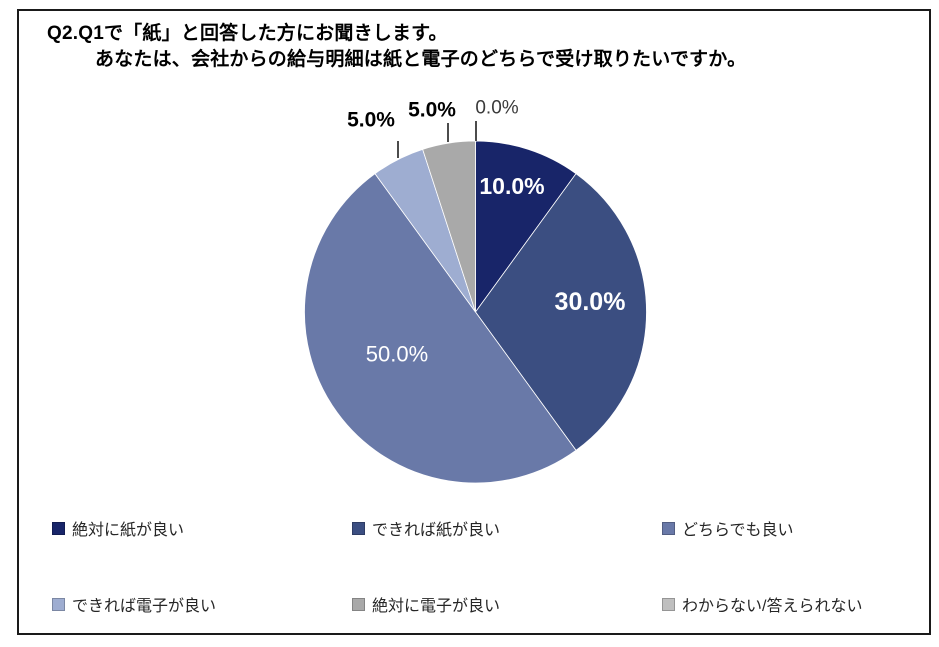  What do you see at coordinates (247, 33) in the screenshot?
I see `chart-title-line1: Q2.Q1で「紙」と回答した方にお聞きします。` at bounding box center [247, 33].